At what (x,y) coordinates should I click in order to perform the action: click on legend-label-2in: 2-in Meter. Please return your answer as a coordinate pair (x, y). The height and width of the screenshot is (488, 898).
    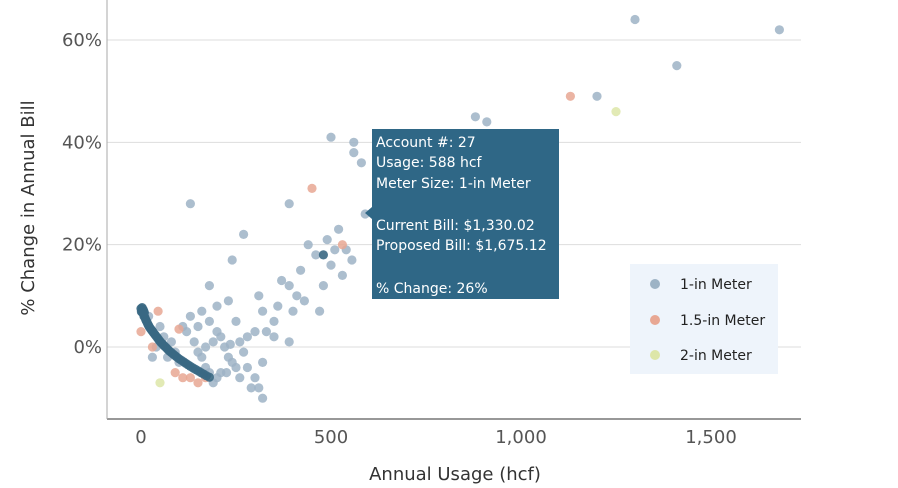
    Looking at the image, I should click on (716, 356).